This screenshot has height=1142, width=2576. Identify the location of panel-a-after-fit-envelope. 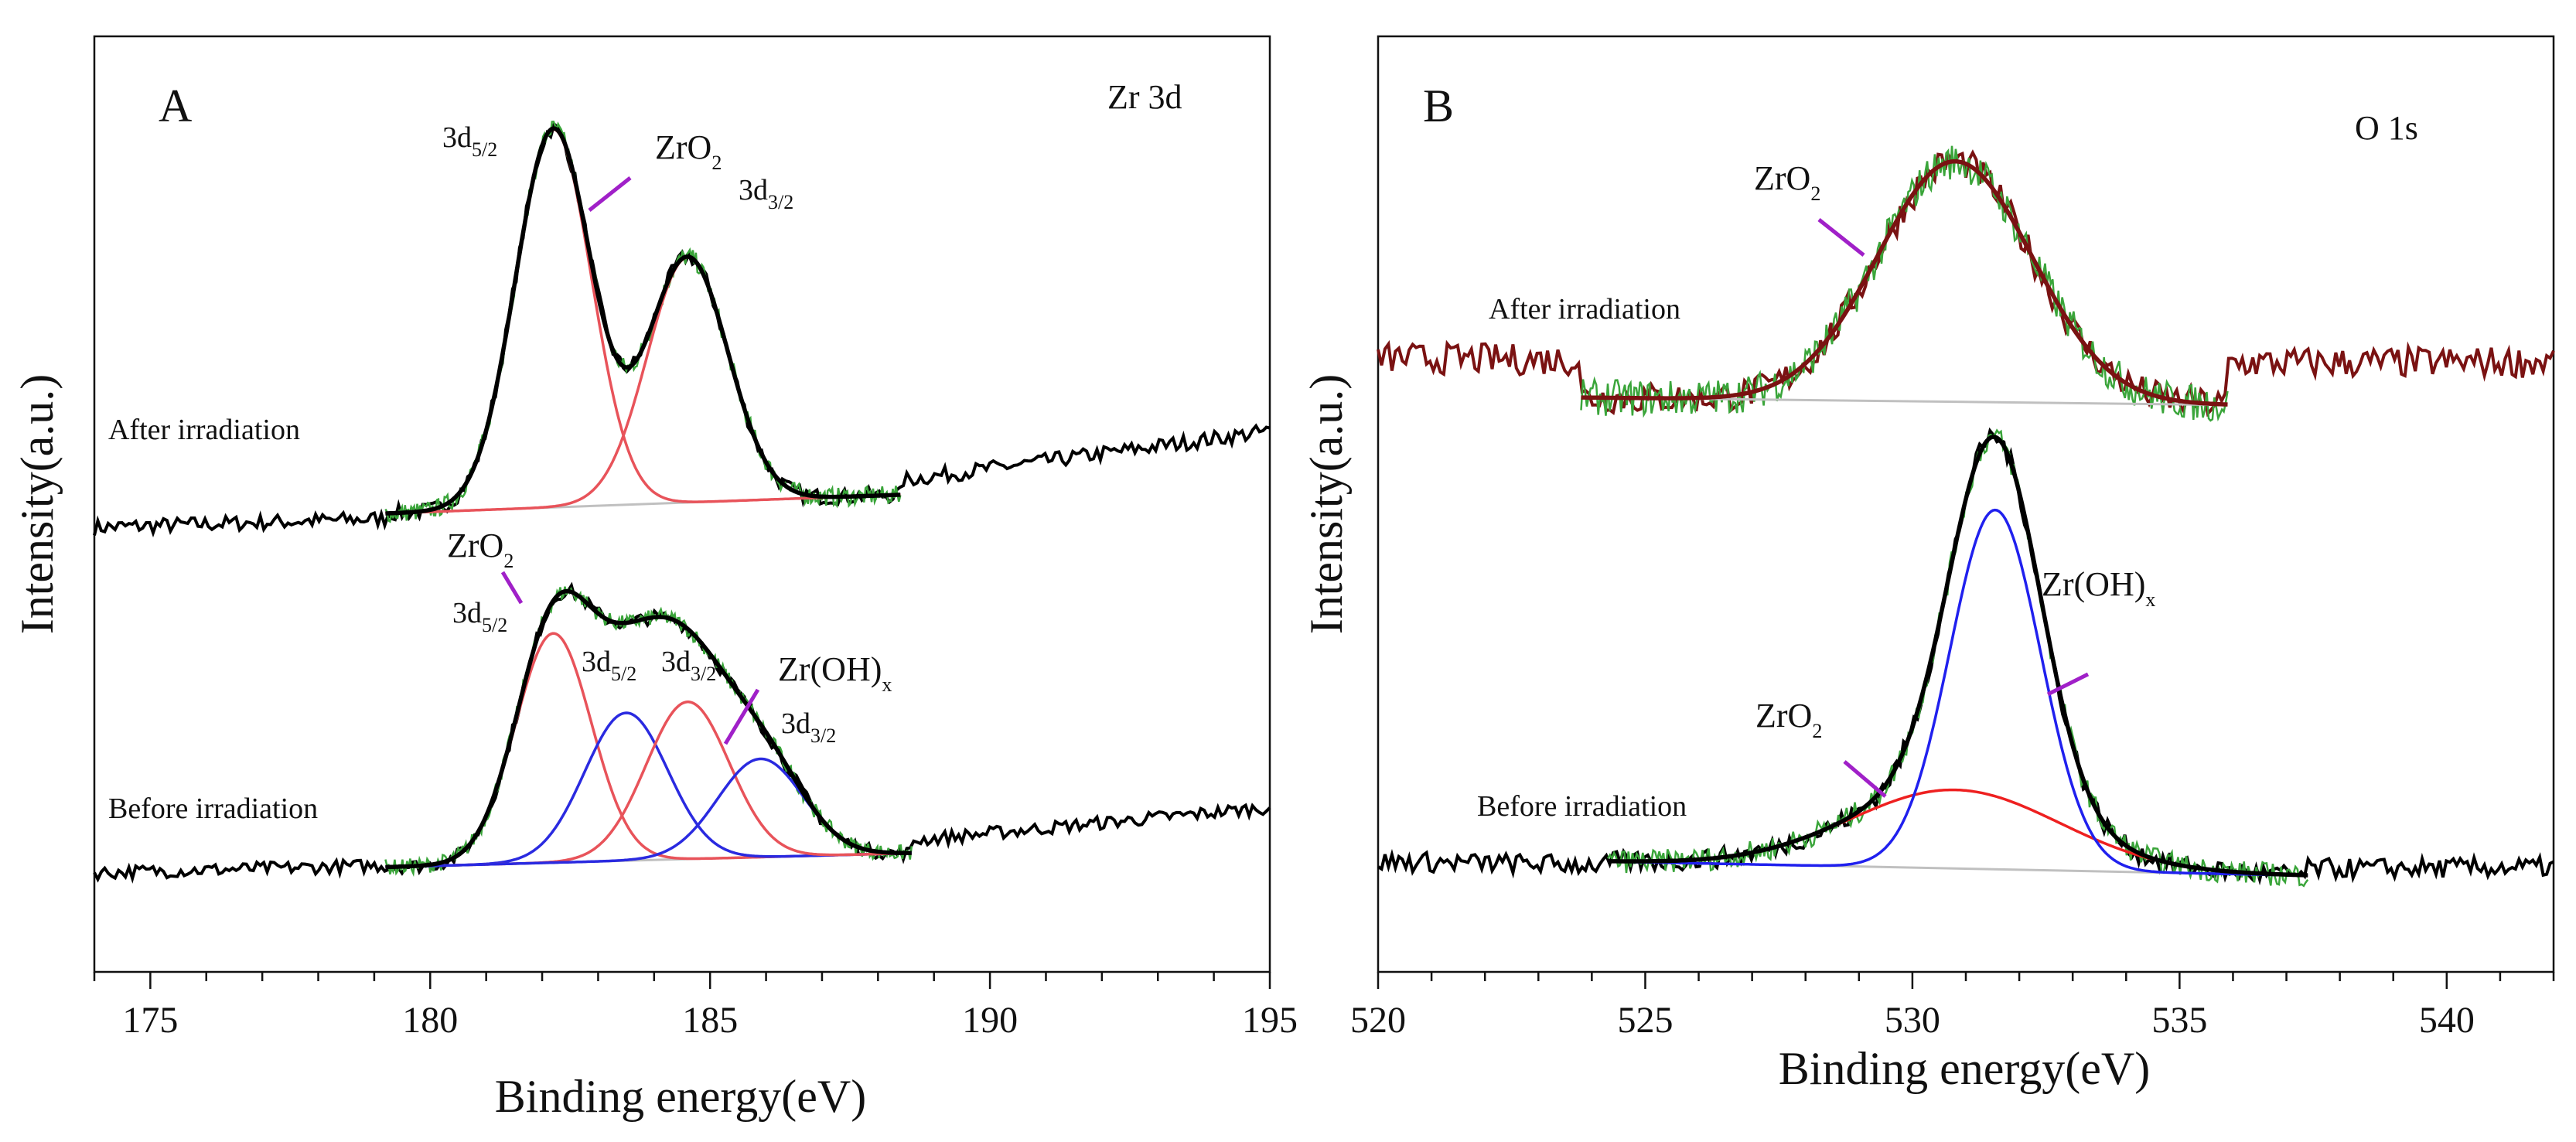
(643, 321).